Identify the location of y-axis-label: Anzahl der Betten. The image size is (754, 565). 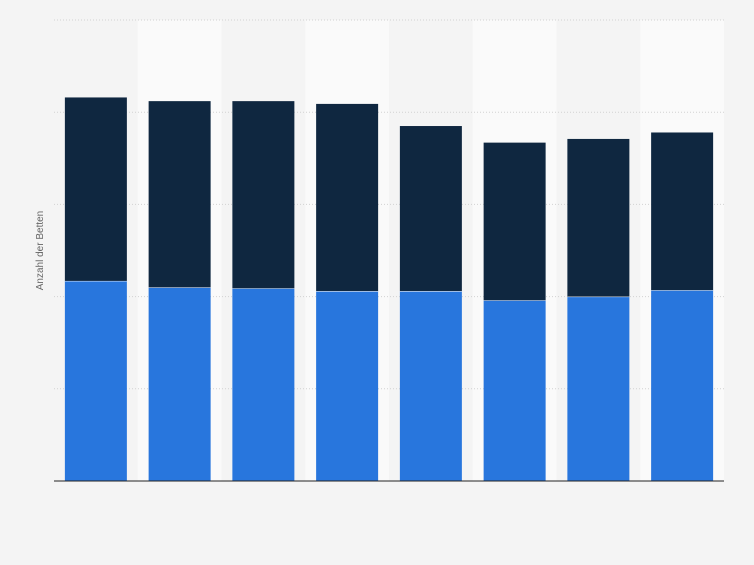
(40, 251).